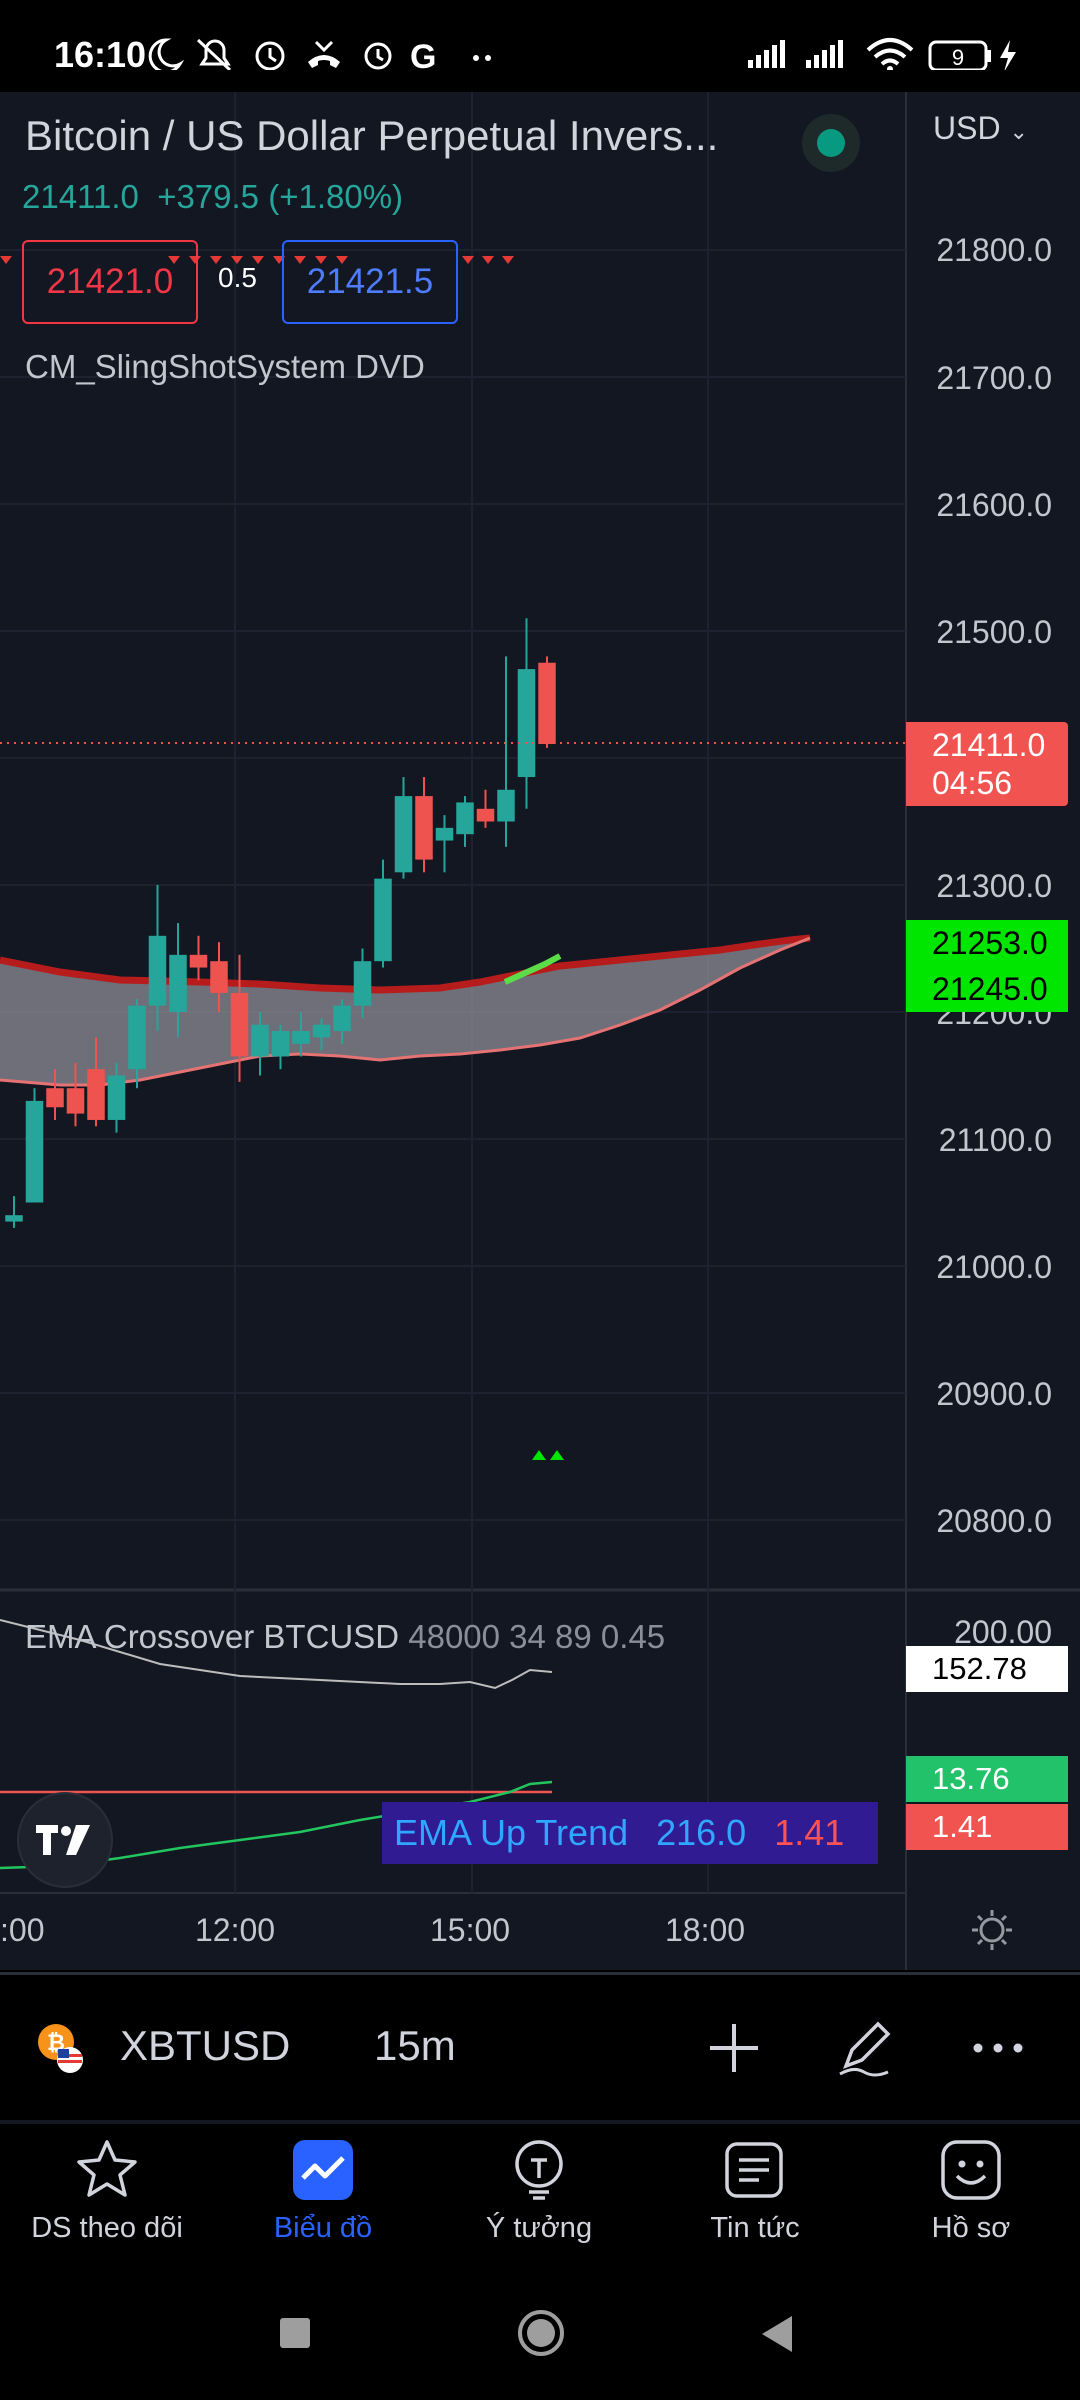  What do you see at coordinates (972, 783) in the screenshot?
I see `bar-countdown: 04:56` at bounding box center [972, 783].